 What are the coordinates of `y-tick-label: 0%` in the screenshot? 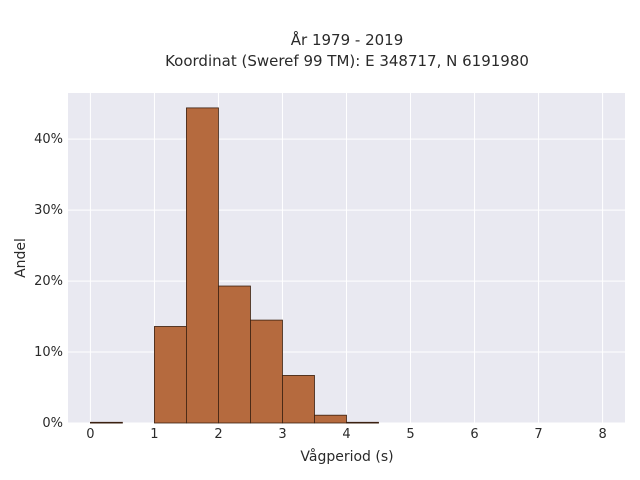 It's located at (52, 423).